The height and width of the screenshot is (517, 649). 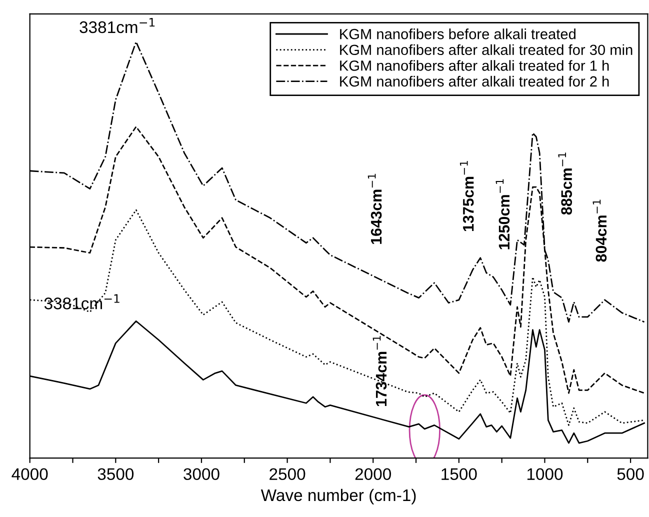 What do you see at coordinates (117, 26) in the screenshot?
I see `text: 3381cm$^{−1}$` at bounding box center [117, 26].